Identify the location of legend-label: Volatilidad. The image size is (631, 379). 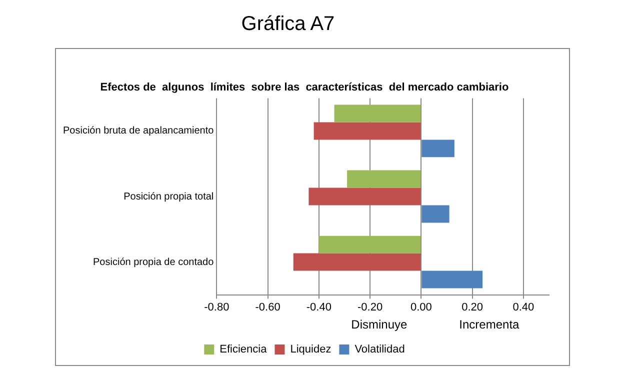
(379, 350).